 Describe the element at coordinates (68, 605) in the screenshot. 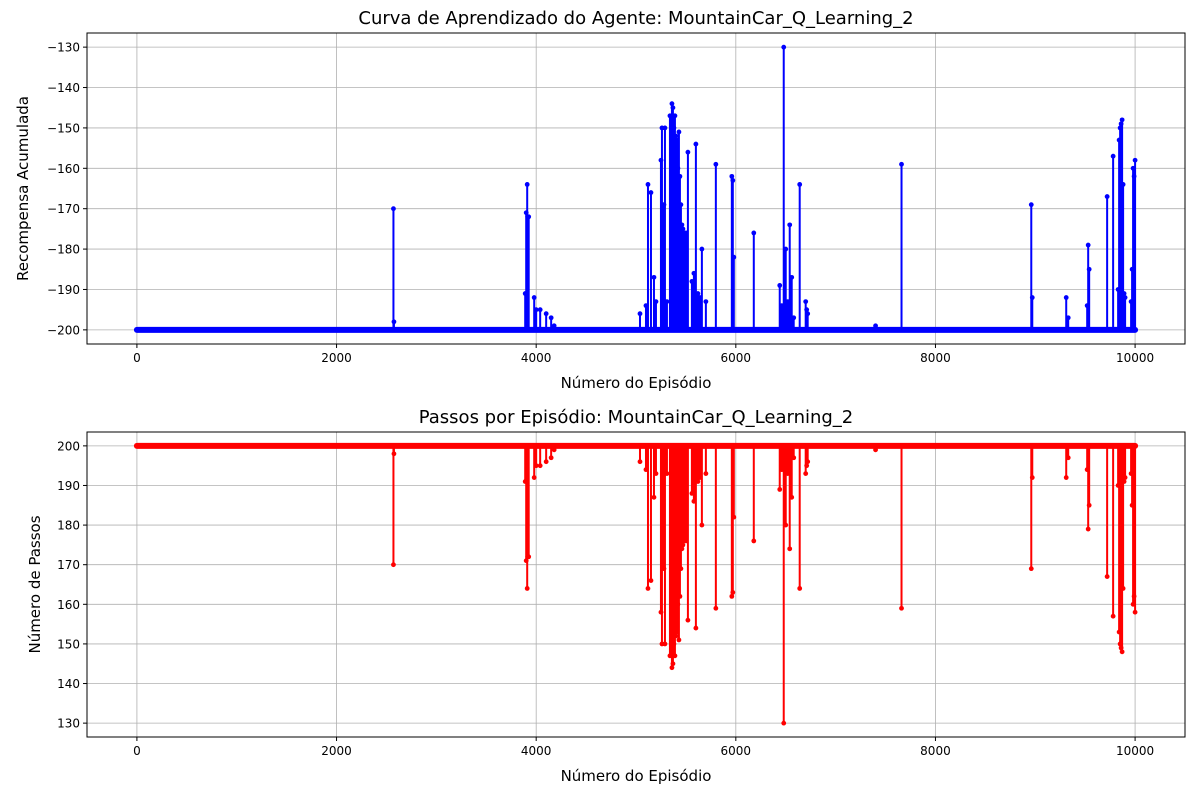

I see `y-tick-label: 160` at that location.